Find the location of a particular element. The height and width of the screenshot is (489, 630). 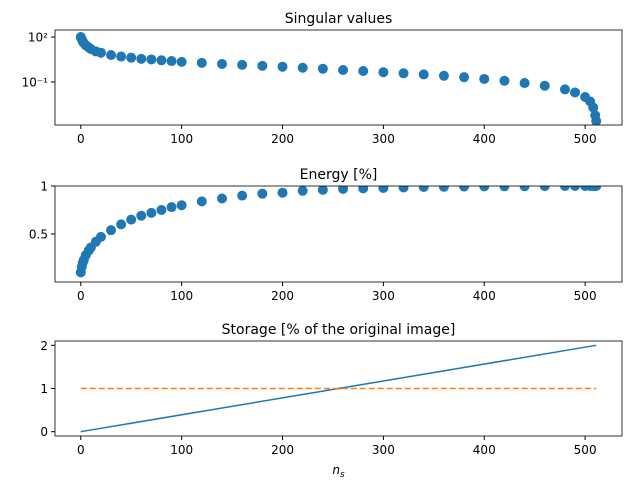

chart-title: Singular values is located at coordinates (339, 19).